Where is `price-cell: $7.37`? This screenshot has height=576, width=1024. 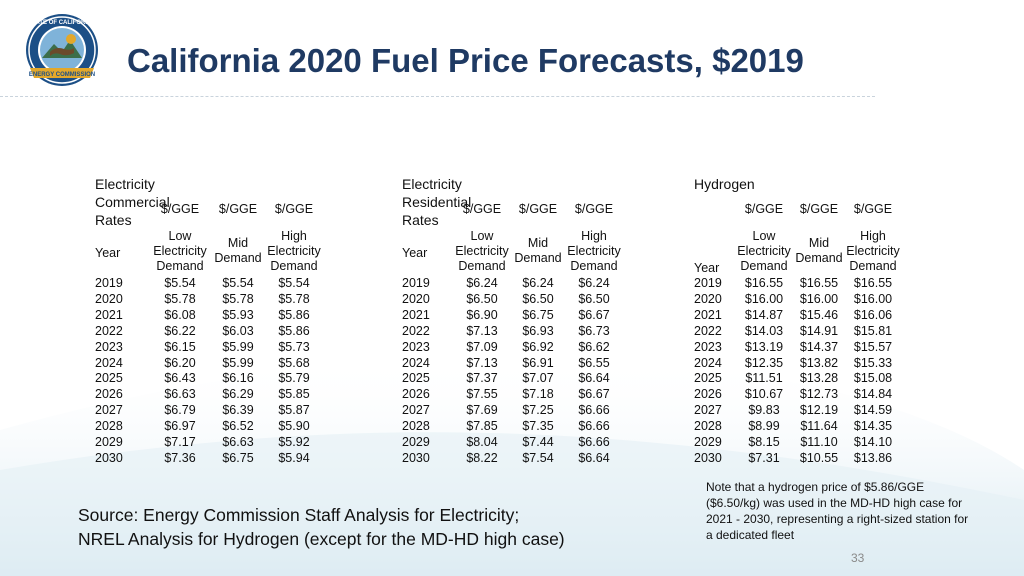
price-cell: $7.37 is located at coordinates (482, 378).